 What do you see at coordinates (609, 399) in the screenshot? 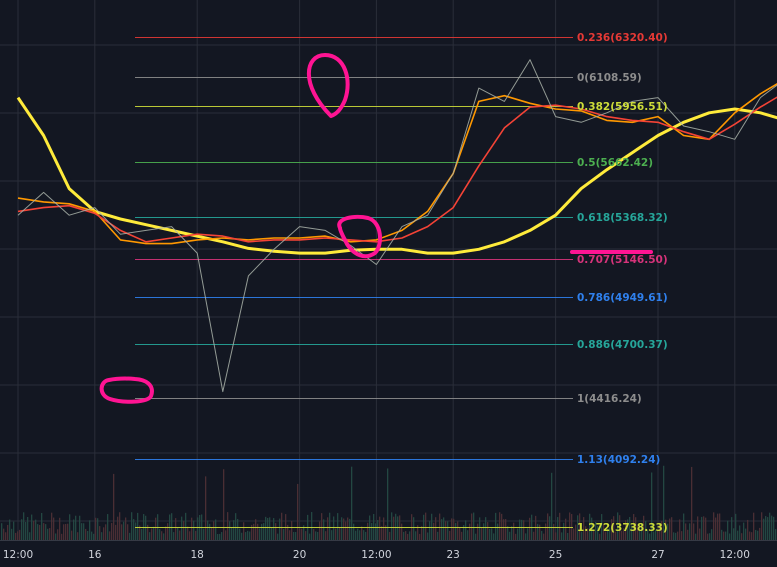
I see `fib-label: 1(4416.24)` at bounding box center [609, 399].